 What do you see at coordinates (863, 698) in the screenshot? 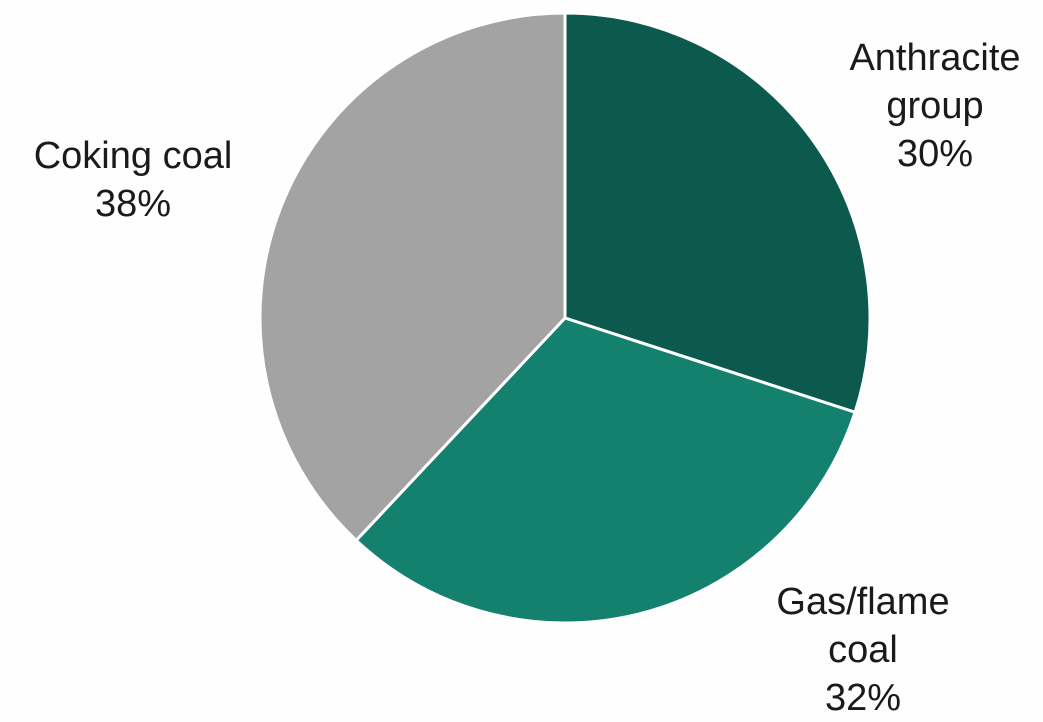
I see `slice-percent-gas-flame-coal: 32%` at bounding box center [863, 698].